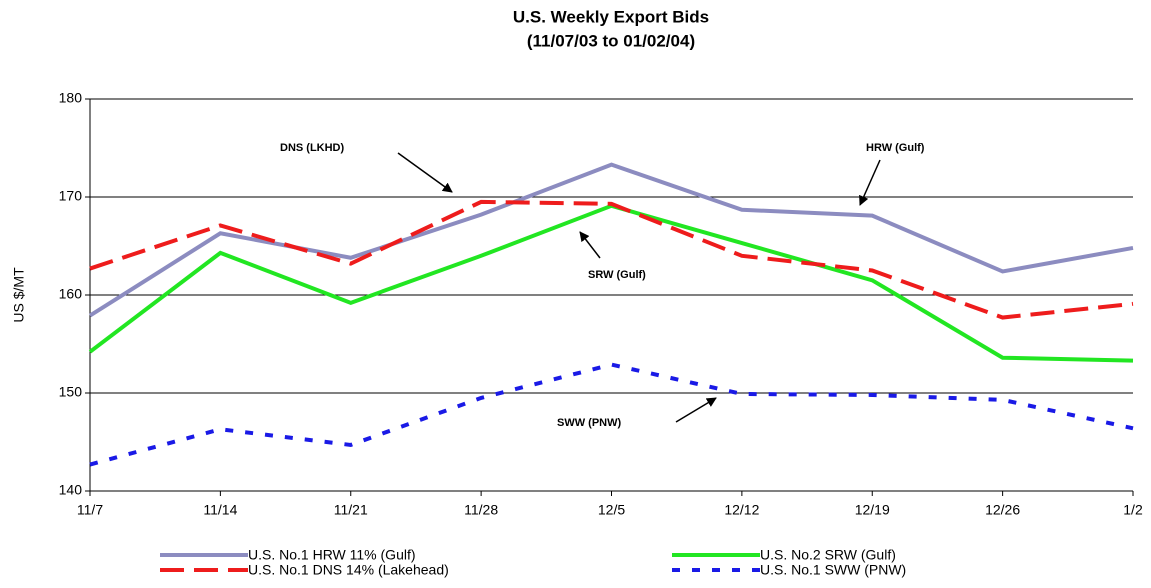  Describe the element at coordinates (828, 555) in the screenshot. I see `legend-label: U.S. No.2 SRW (Gulf)` at that location.